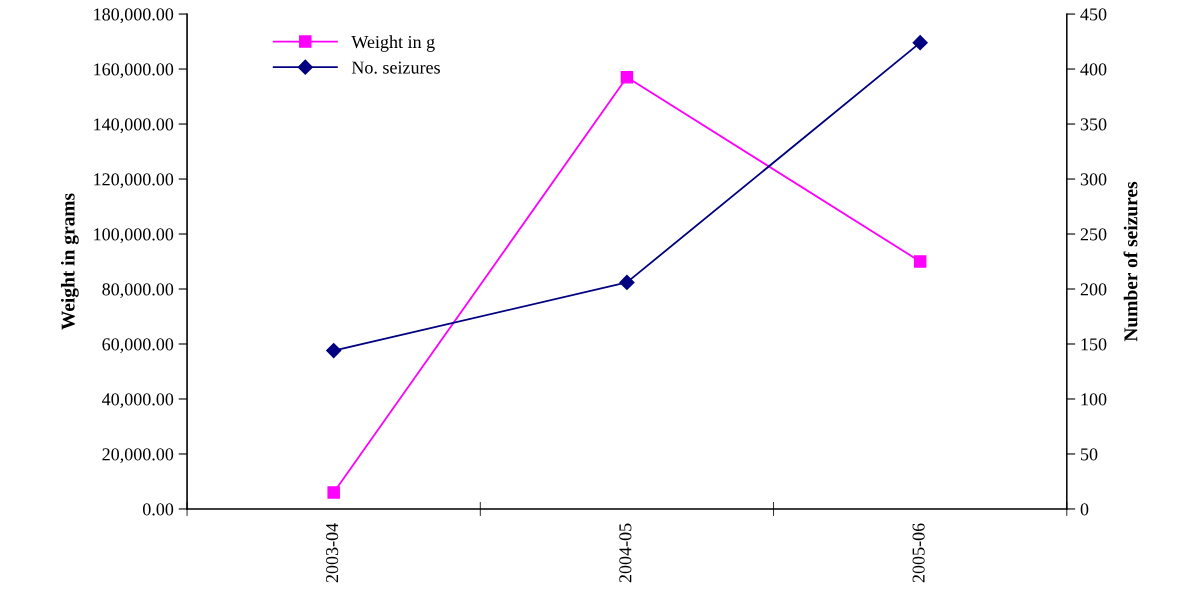 The image size is (1184, 611). Describe the element at coordinates (625, 553) in the screenshot. I see `x-tick-label: 2004-05` at that location.